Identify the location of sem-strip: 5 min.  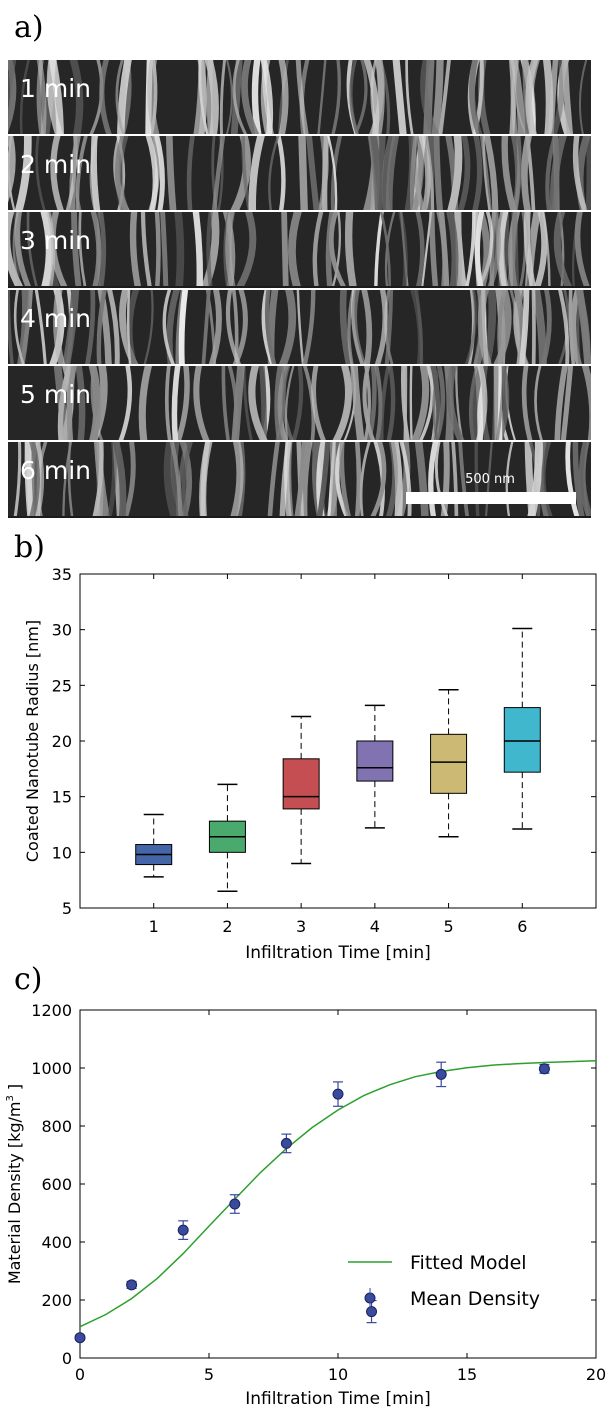
(299, 403).